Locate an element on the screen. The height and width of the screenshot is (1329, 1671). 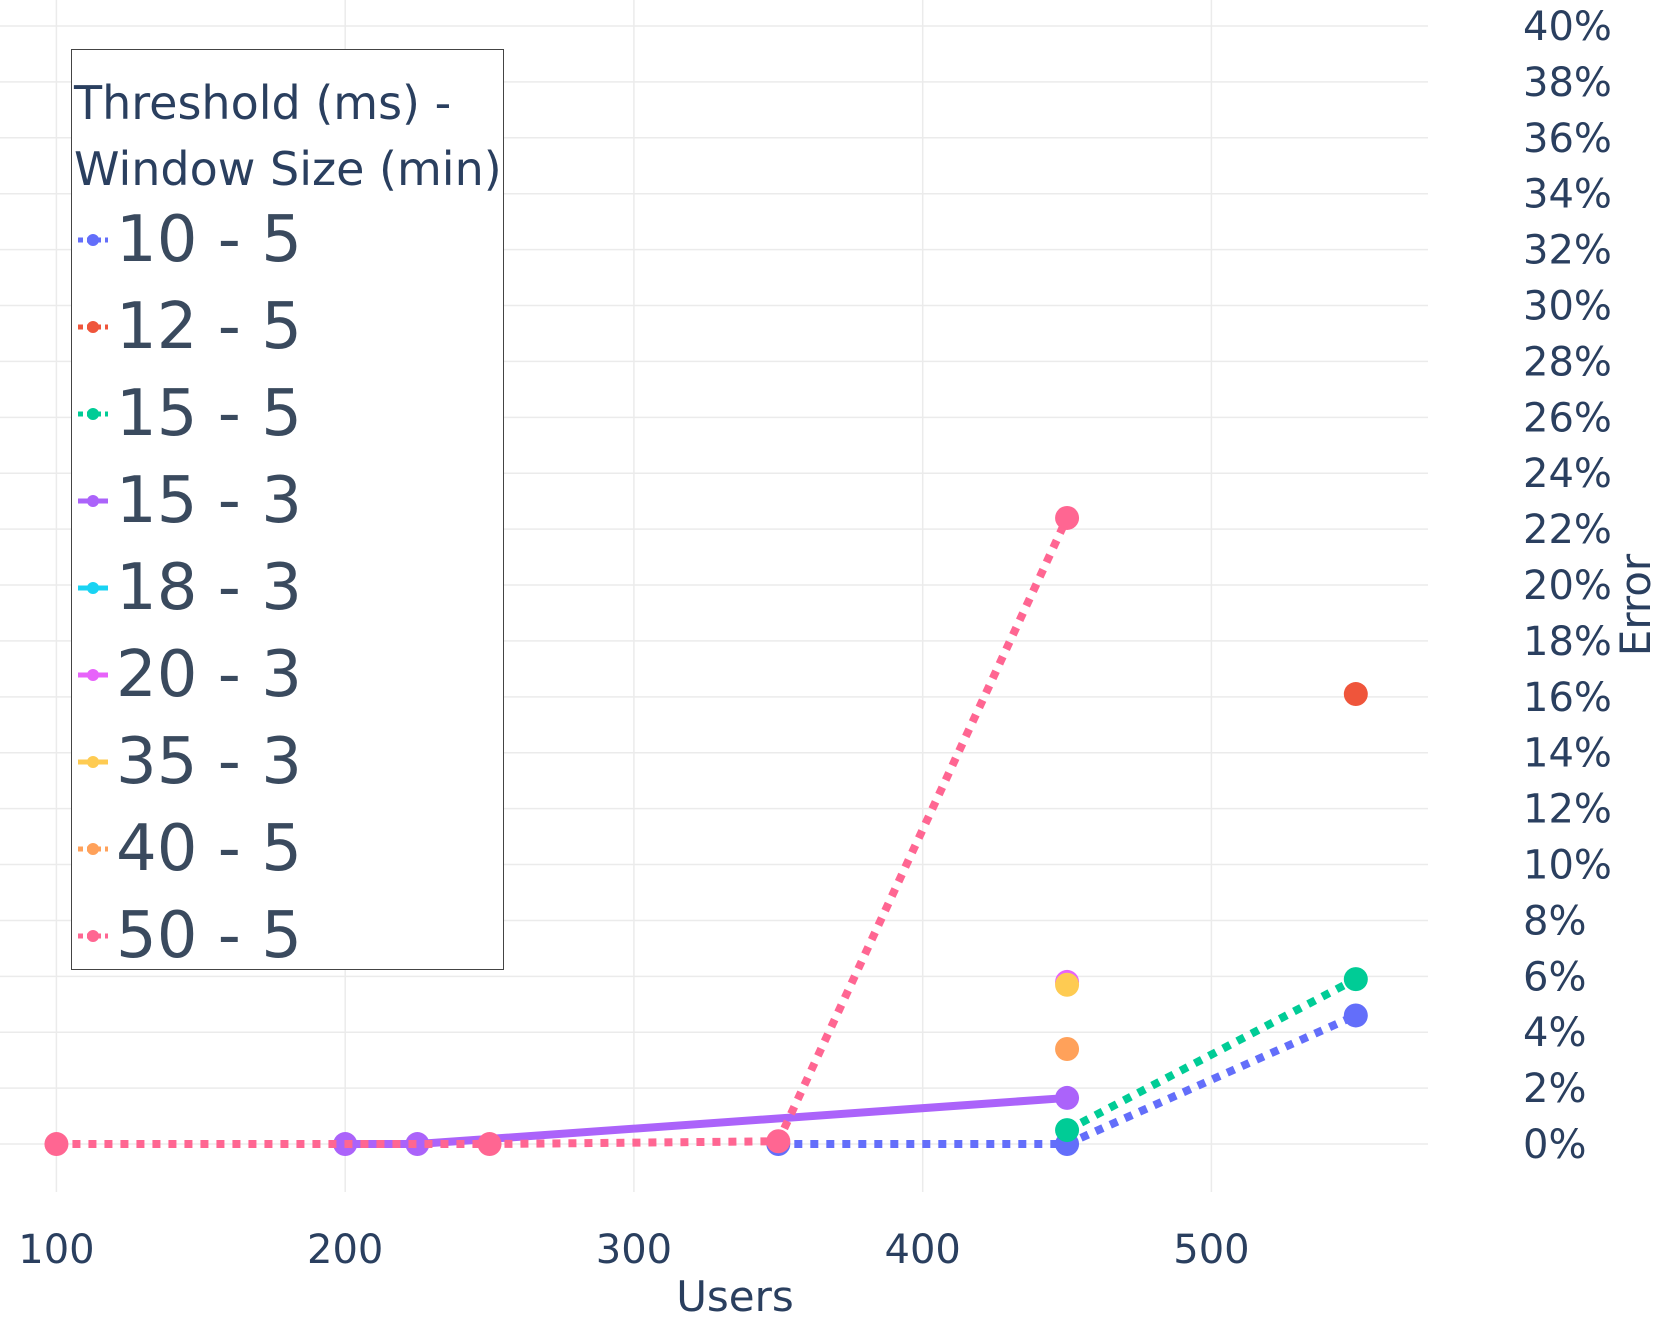
y-tick-label: 38% is located at coordinates (1567, 83).